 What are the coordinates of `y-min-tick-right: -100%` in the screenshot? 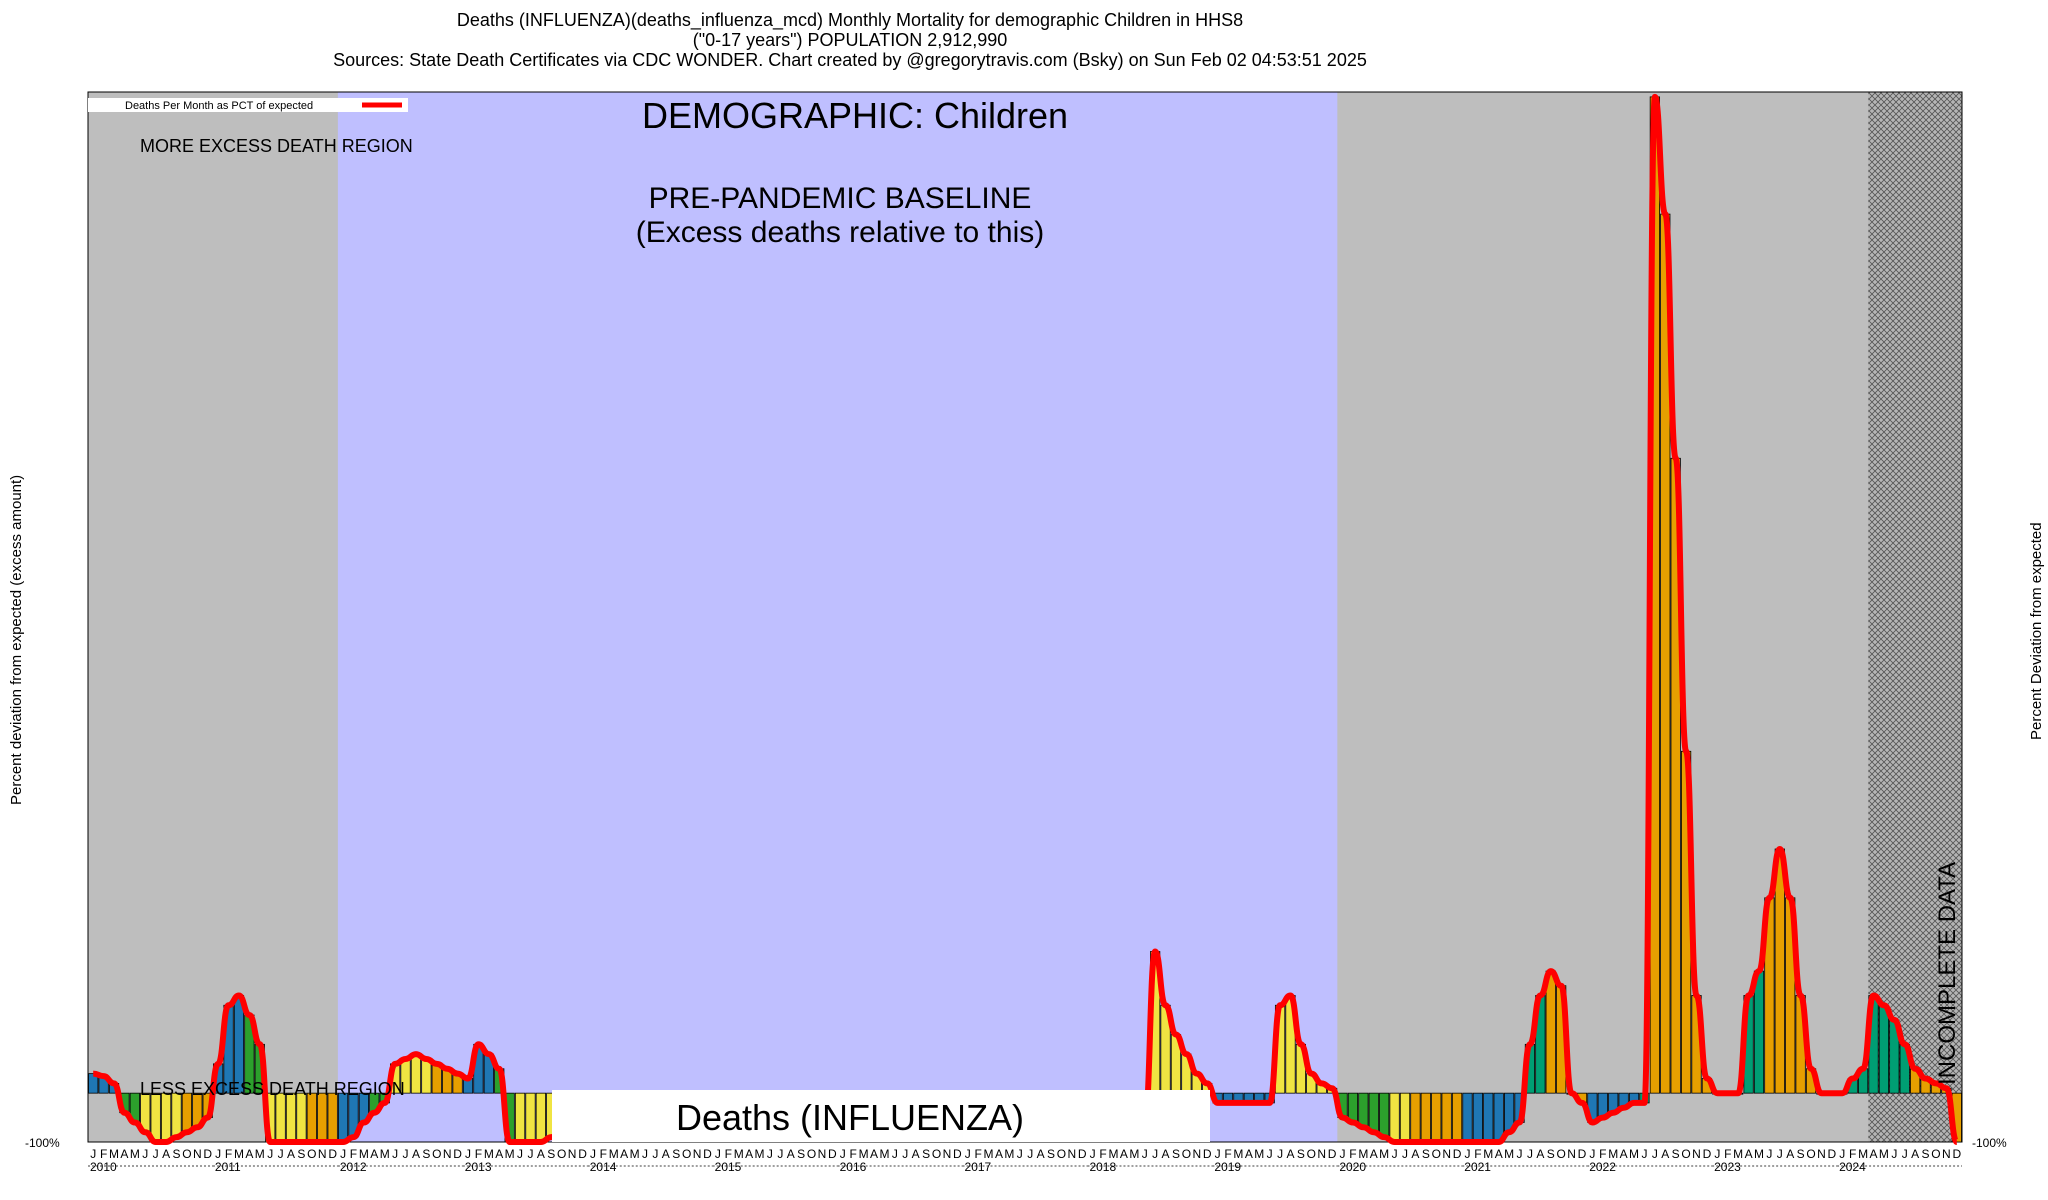 It's located at (1989, 1143).